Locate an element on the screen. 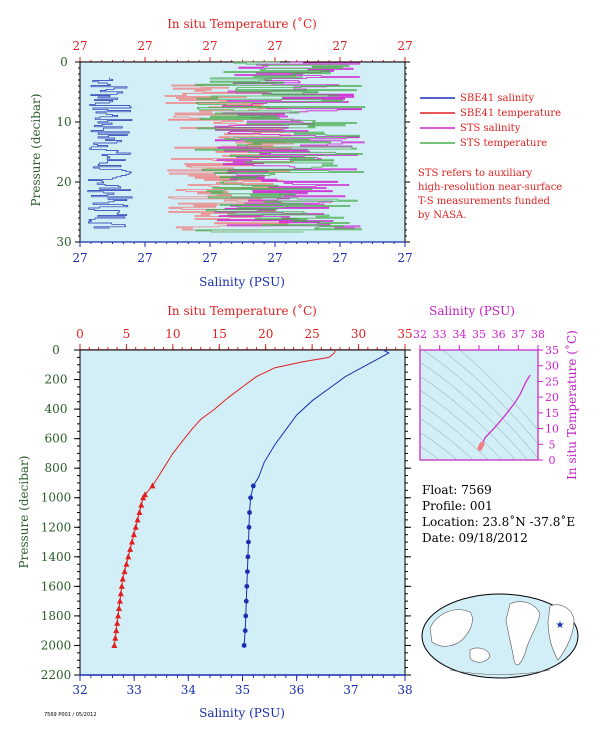 The width and height of the screenshot is (601, 736). ts-panel-density-contours is located at coordinates (479, 405).